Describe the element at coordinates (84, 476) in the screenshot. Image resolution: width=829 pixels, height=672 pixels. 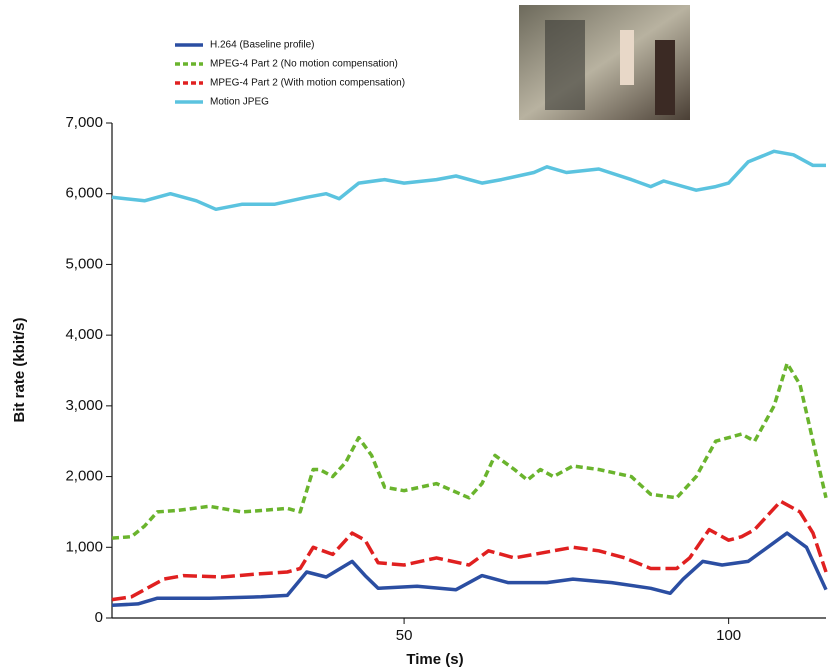
I see `y-tick-label: 2,000` at that location.